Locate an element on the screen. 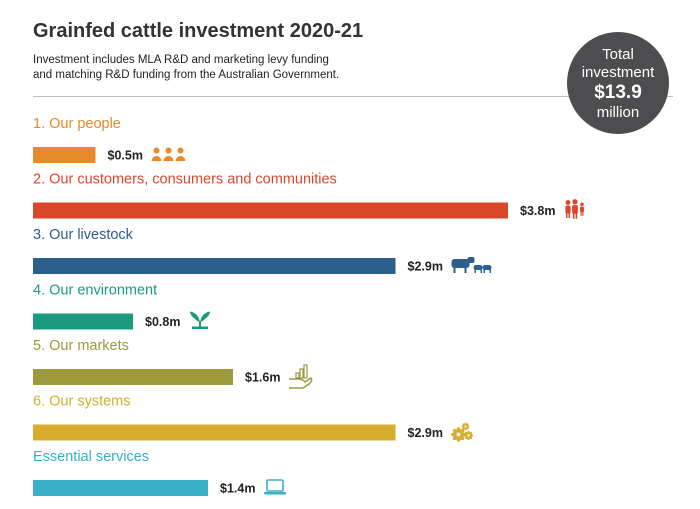  livestock-icon is located at coordinates (471, 265).